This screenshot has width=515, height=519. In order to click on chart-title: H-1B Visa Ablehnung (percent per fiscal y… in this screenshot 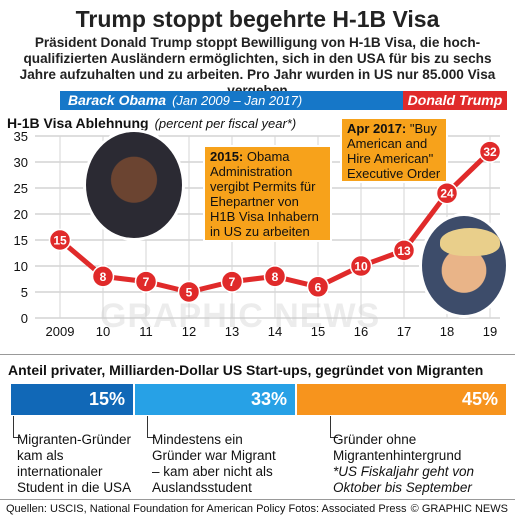, I will do `click(151, 123)`.